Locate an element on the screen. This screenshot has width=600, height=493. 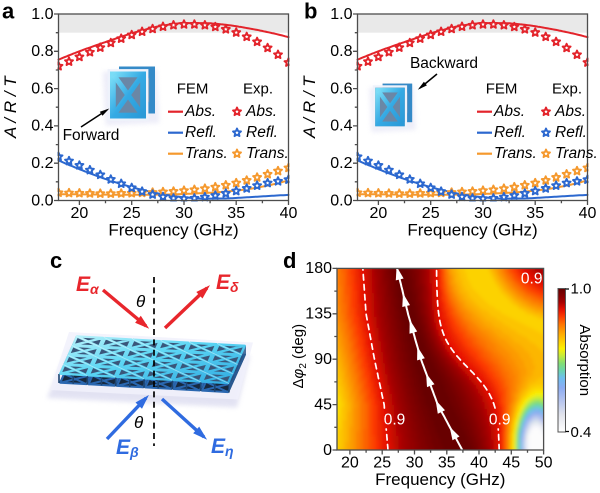
svg-text: Forward is located at coordinates (91, 135).